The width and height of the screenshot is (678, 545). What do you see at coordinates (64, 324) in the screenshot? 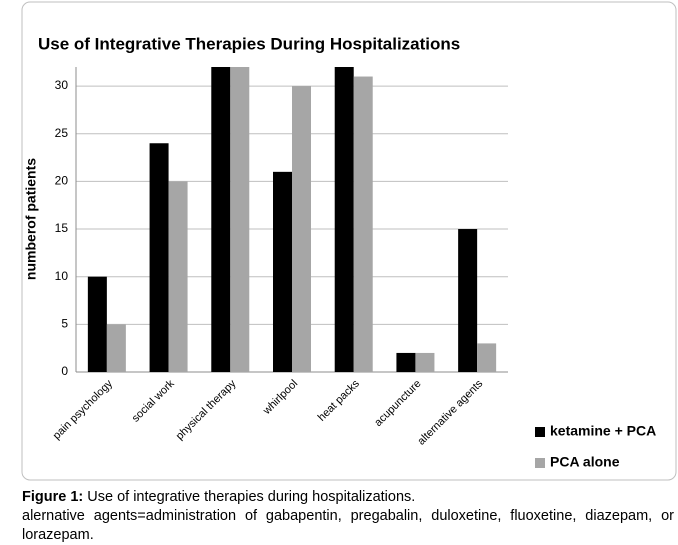
I see `y-tick-label: 5` at bounding box center [64, 324].